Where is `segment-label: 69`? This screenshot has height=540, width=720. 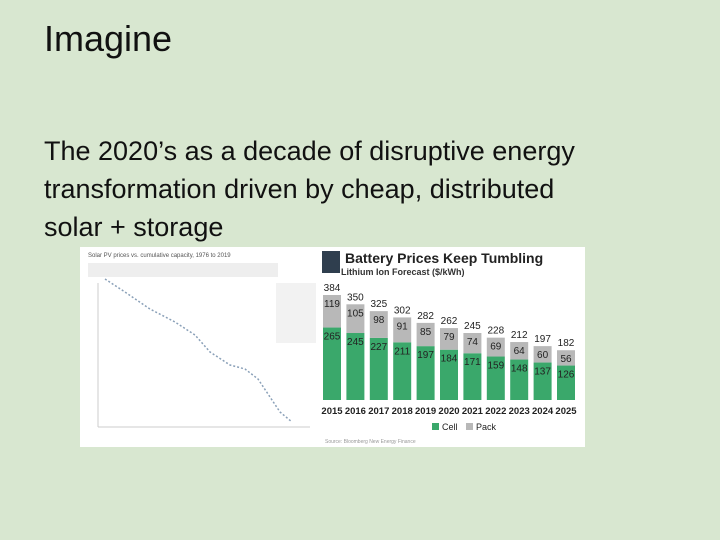
segment-label: 69 is located at coordinates (496, 347).